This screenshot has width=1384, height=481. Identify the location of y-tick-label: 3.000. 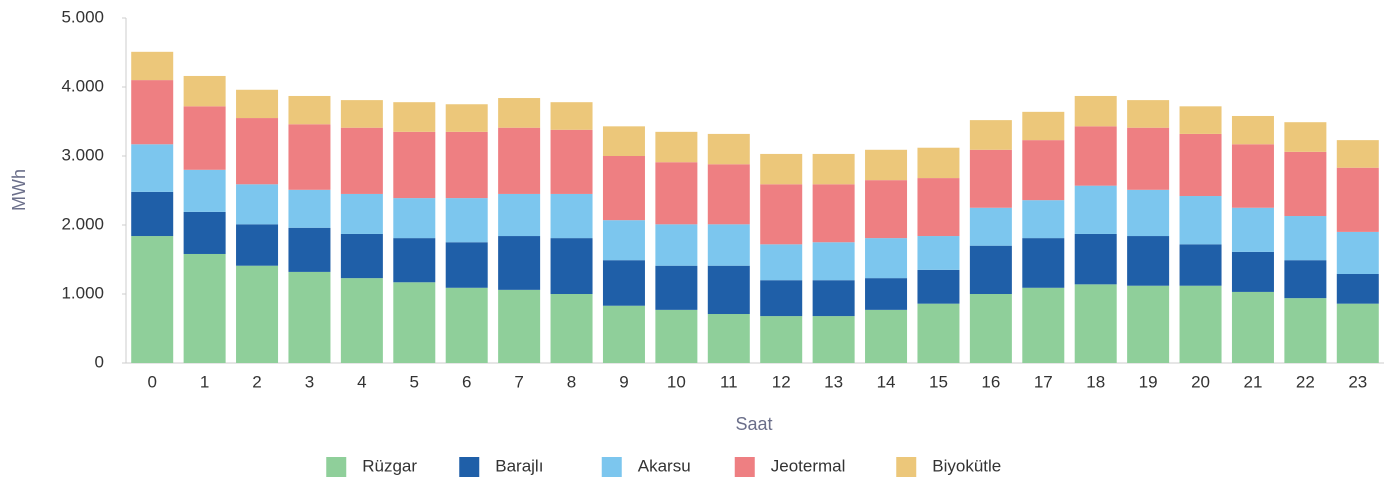
(82, 154).